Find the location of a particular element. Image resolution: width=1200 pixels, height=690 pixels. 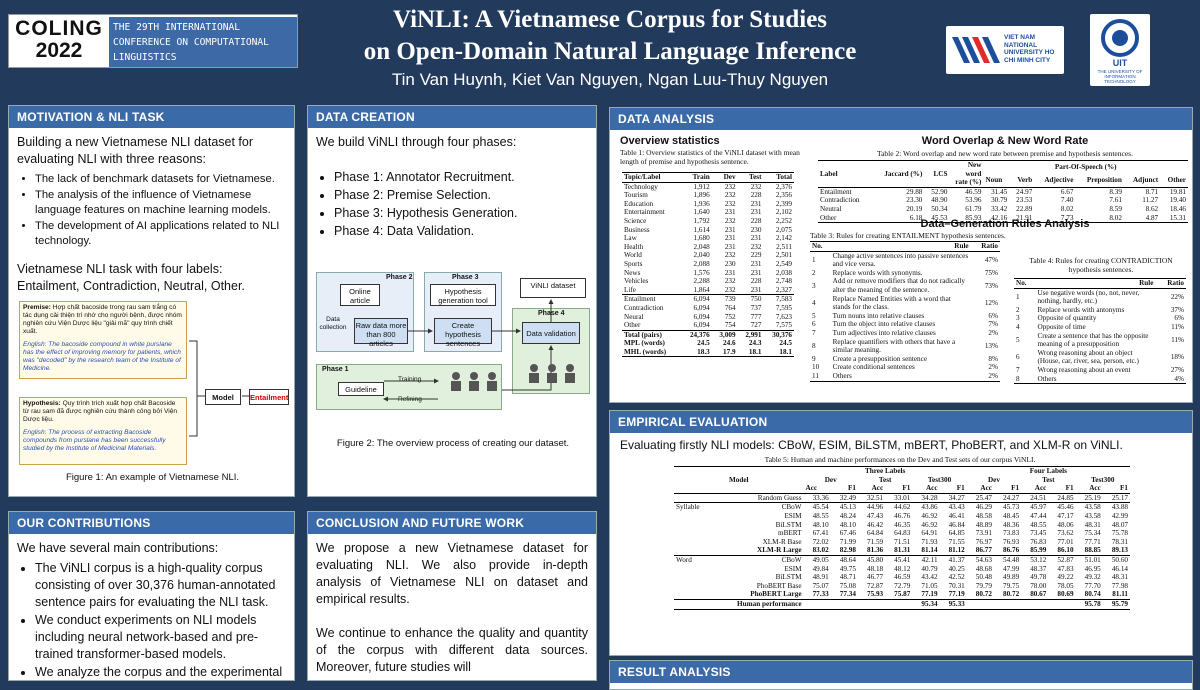

table-cell: Create conditional sentences is located at coordinates (873, 367).